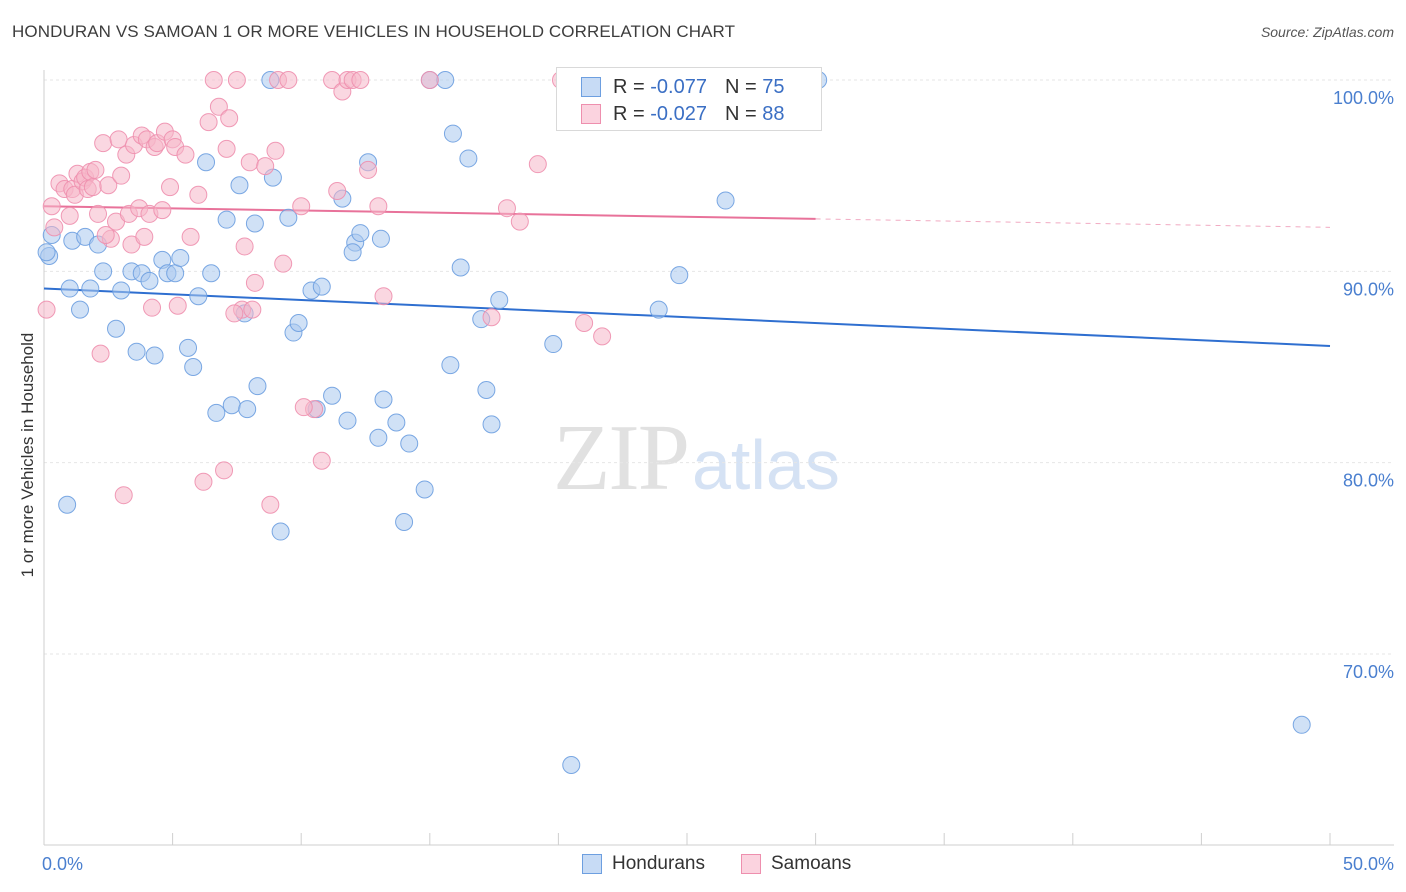 This screenshot has height=892, width=1406. Describe the element at coordinates (678, 86) in the screenshot. I see `legend-r-value: -0.077` at that location.